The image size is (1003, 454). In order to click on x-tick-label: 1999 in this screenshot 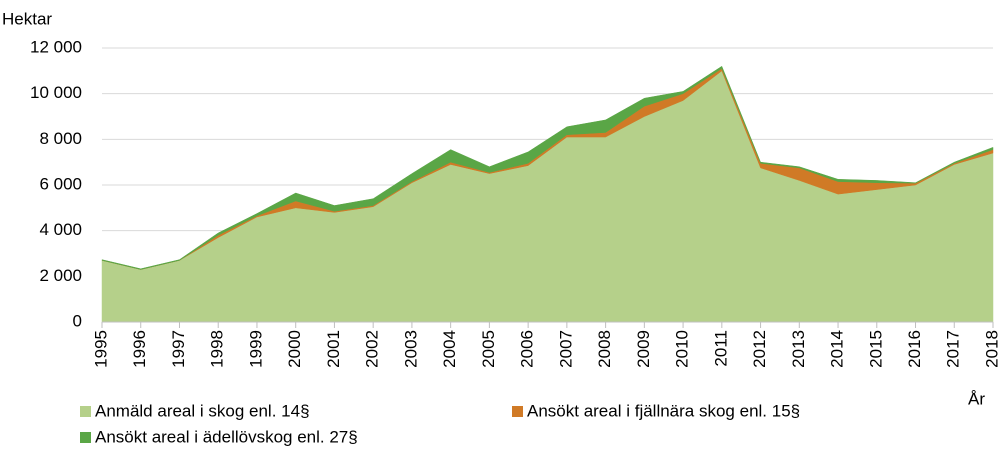, I will do `click(255, 349)`.